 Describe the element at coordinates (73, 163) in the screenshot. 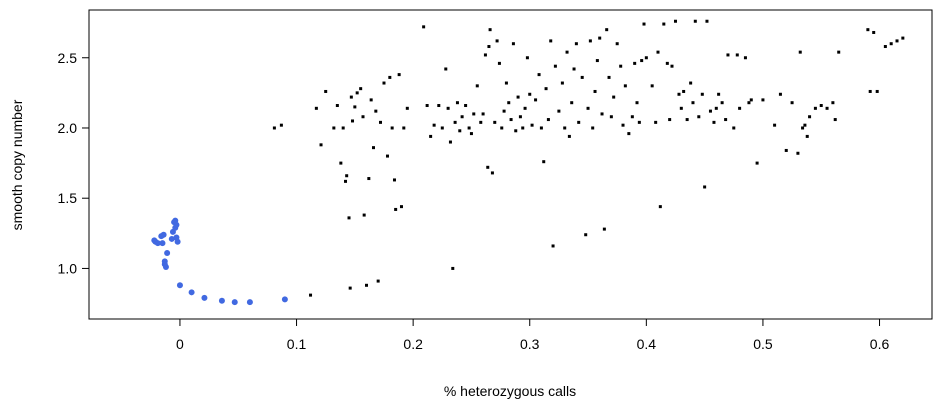

I see `y-axis: 1.0 1.5 2.0 2.5` at that location.